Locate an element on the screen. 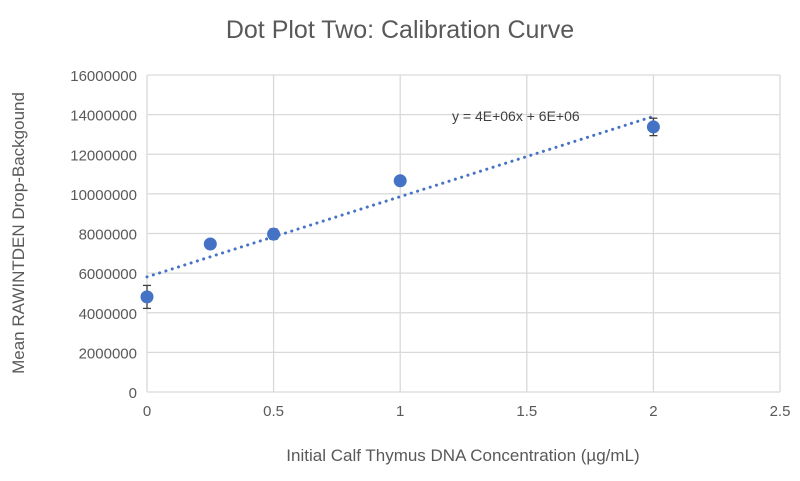  y-tick-label: 14000000 is located at coordinates (103, 116).